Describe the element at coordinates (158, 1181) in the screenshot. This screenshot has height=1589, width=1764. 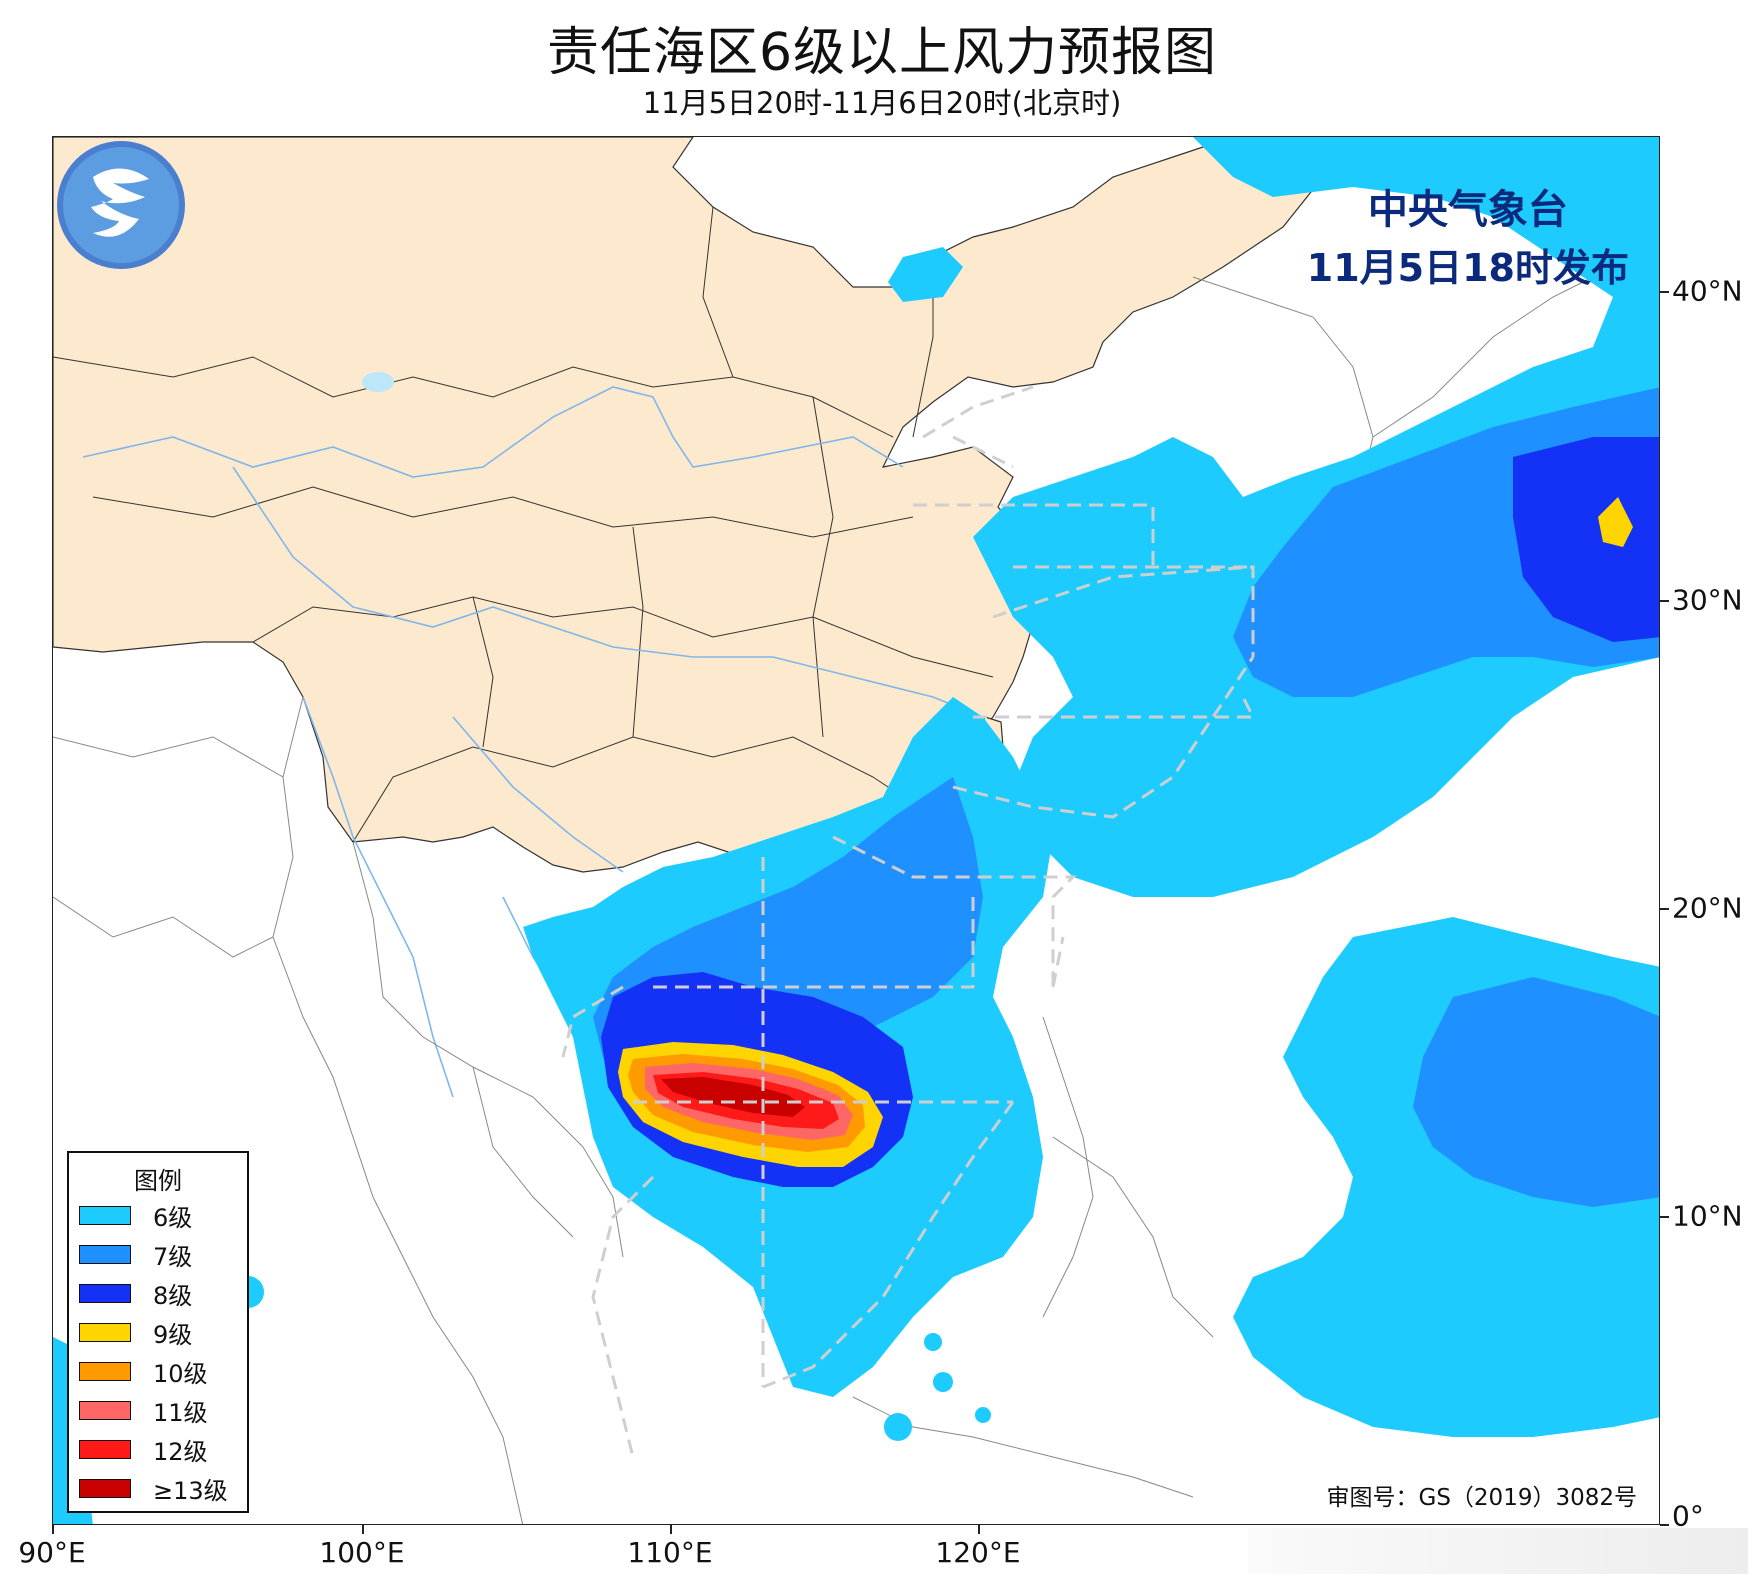
I see `legend-title: 图例` at that location.